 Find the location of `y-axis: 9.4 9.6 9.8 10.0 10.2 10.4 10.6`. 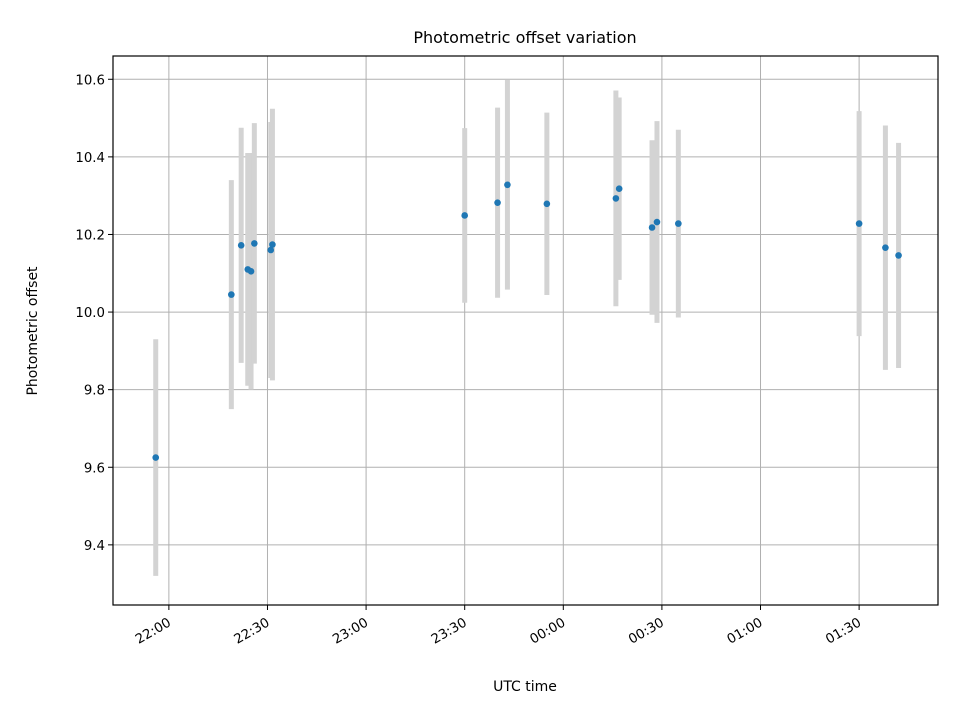

y-axis: 9.4 9.6 9.8 10.0 10.2 10.4 10.6 is located at coordinates (94, 313).